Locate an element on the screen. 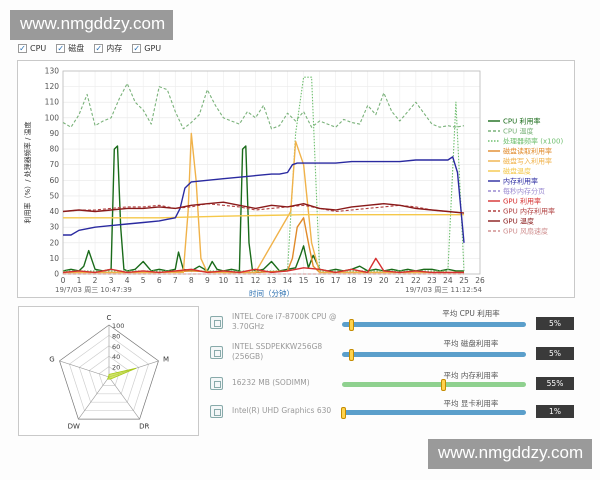  x-tick-label: 5 is located at coordinates (143, 280).